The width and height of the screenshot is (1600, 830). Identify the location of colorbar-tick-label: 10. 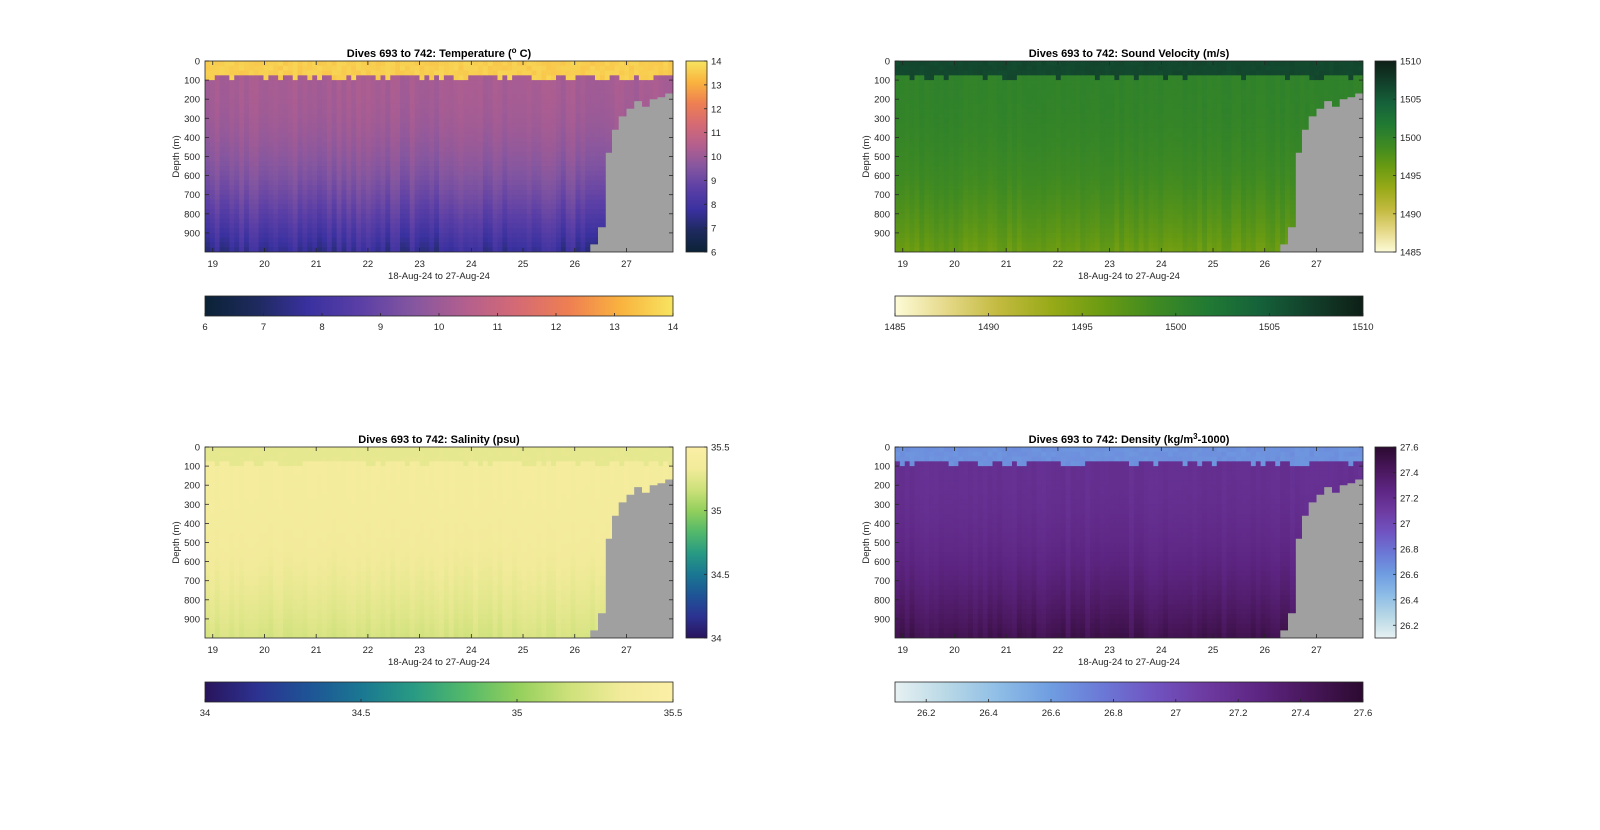
(439, 327).